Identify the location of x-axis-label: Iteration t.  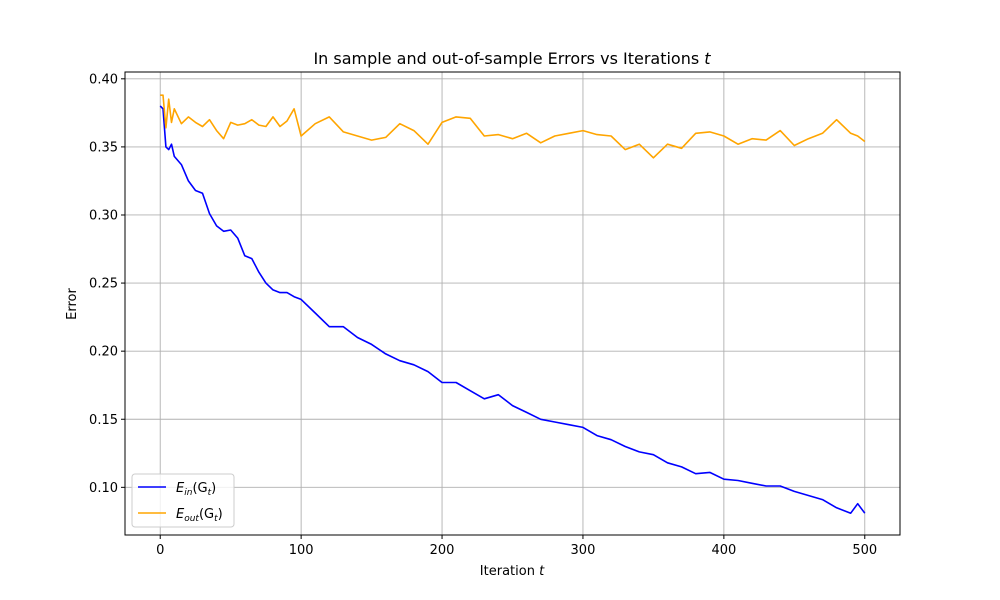
(512, 571).